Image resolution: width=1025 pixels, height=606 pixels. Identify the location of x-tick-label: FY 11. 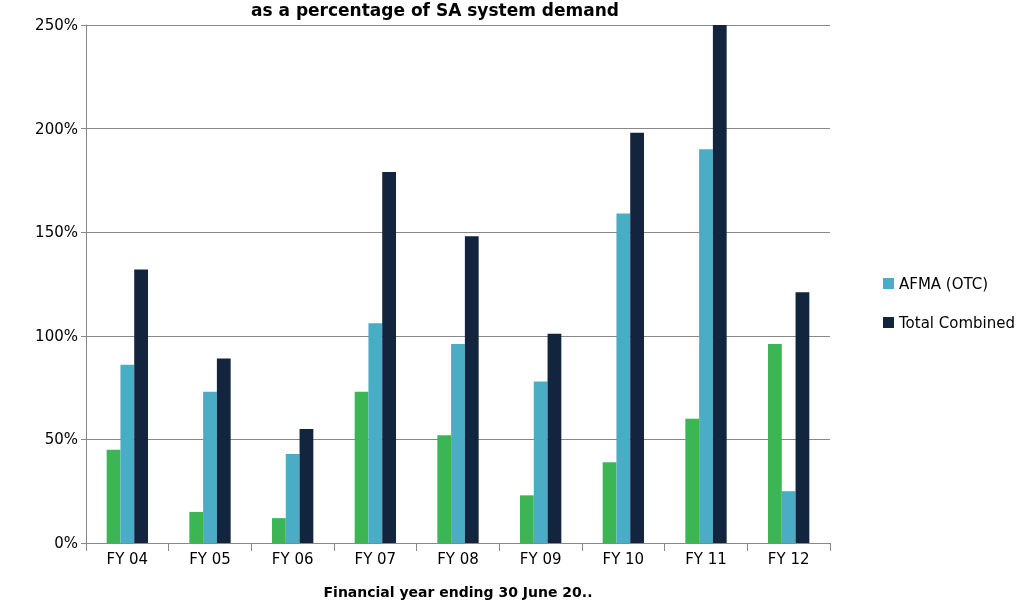
(706, 558).